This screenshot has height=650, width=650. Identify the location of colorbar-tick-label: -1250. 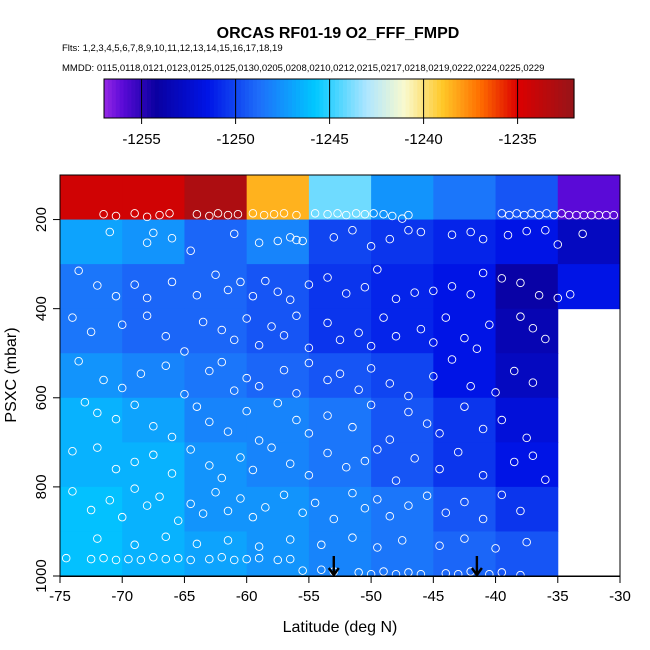
(235, 139).